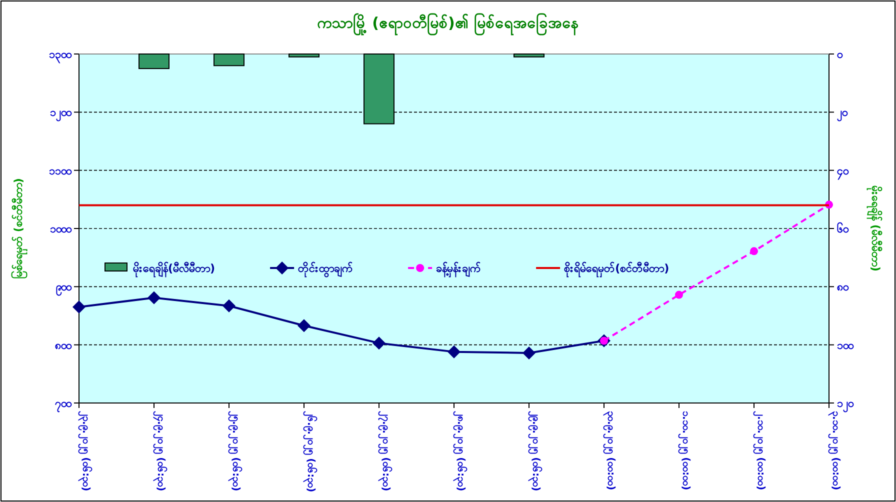 This screenshot has height=502, width=896. I want to click on y2-tick-label: ၈၀, so click(843, 287).